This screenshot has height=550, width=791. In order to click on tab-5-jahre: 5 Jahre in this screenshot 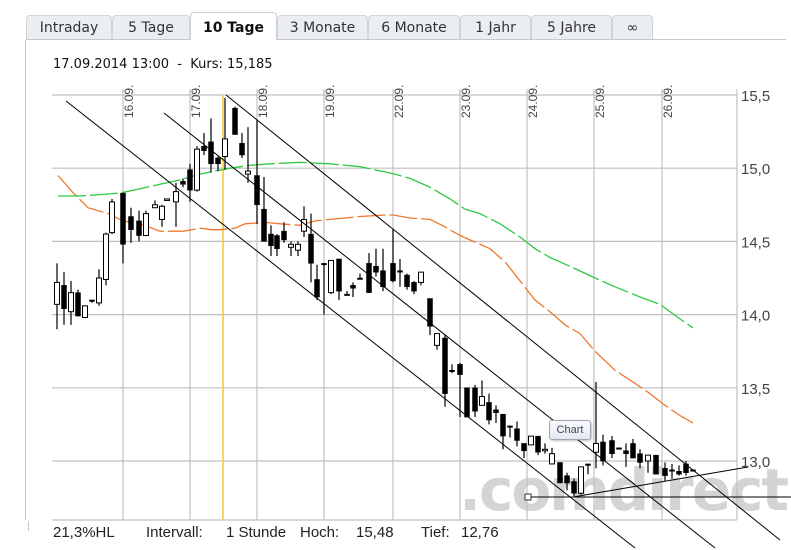, I will do `click(571, 27)`.